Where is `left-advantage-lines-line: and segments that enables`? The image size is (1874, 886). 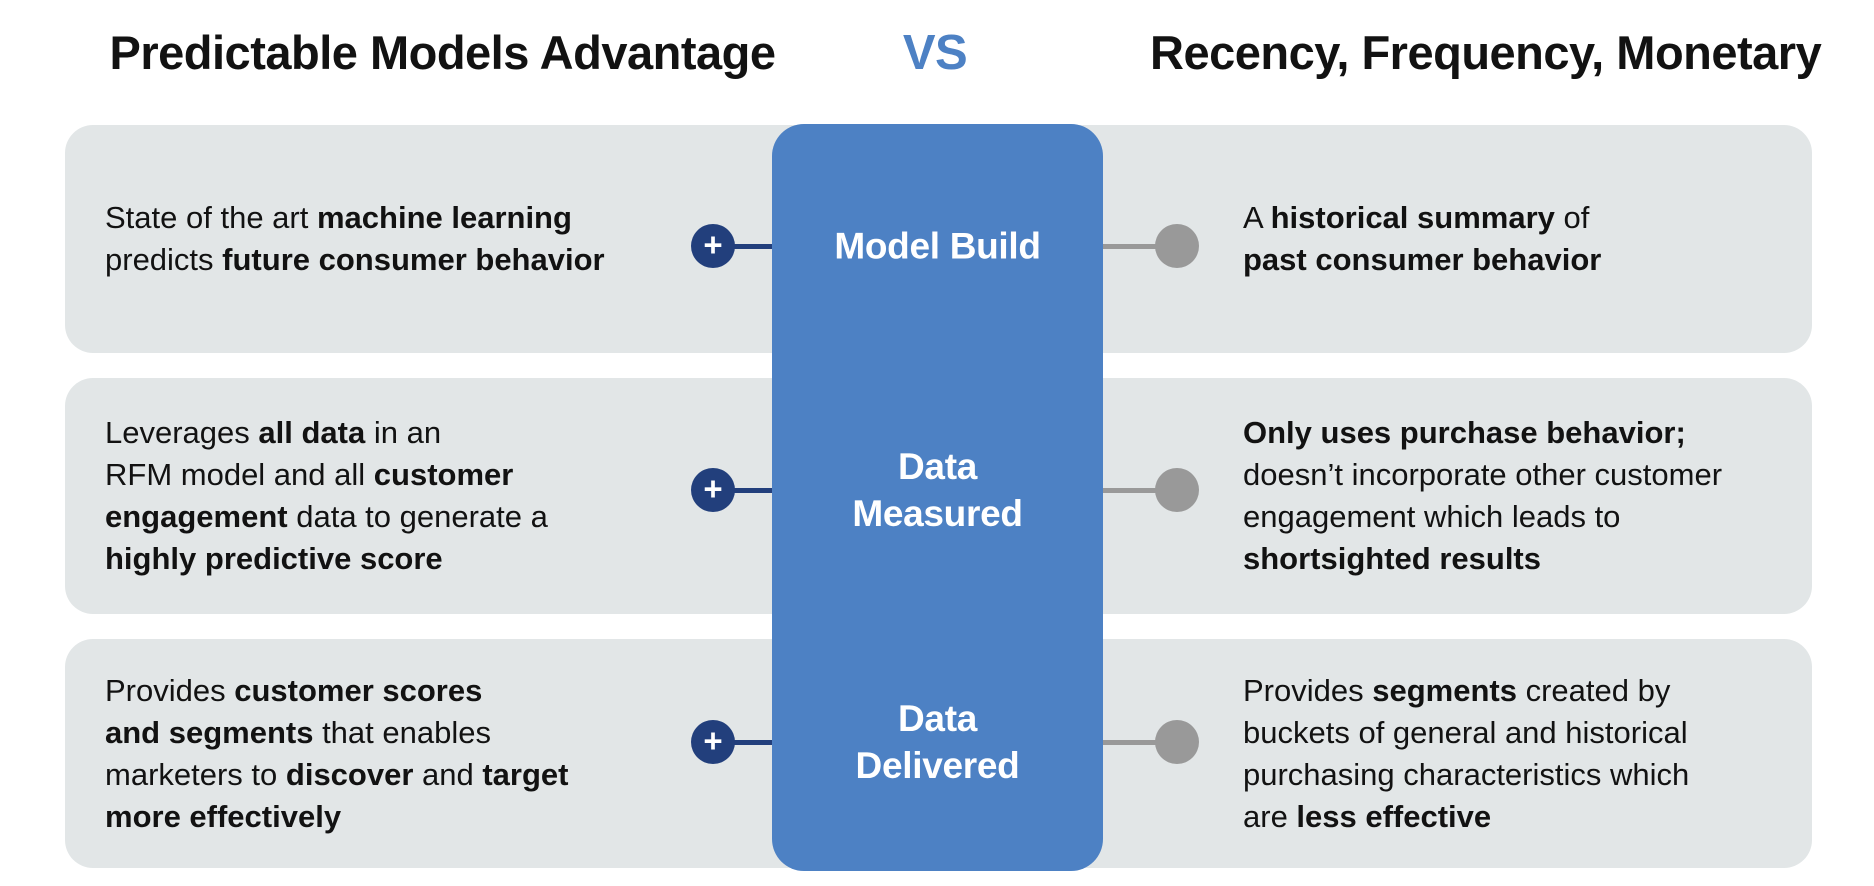
left-advantage-lines-line: and segments that enables is located at coordinates (337, 733).